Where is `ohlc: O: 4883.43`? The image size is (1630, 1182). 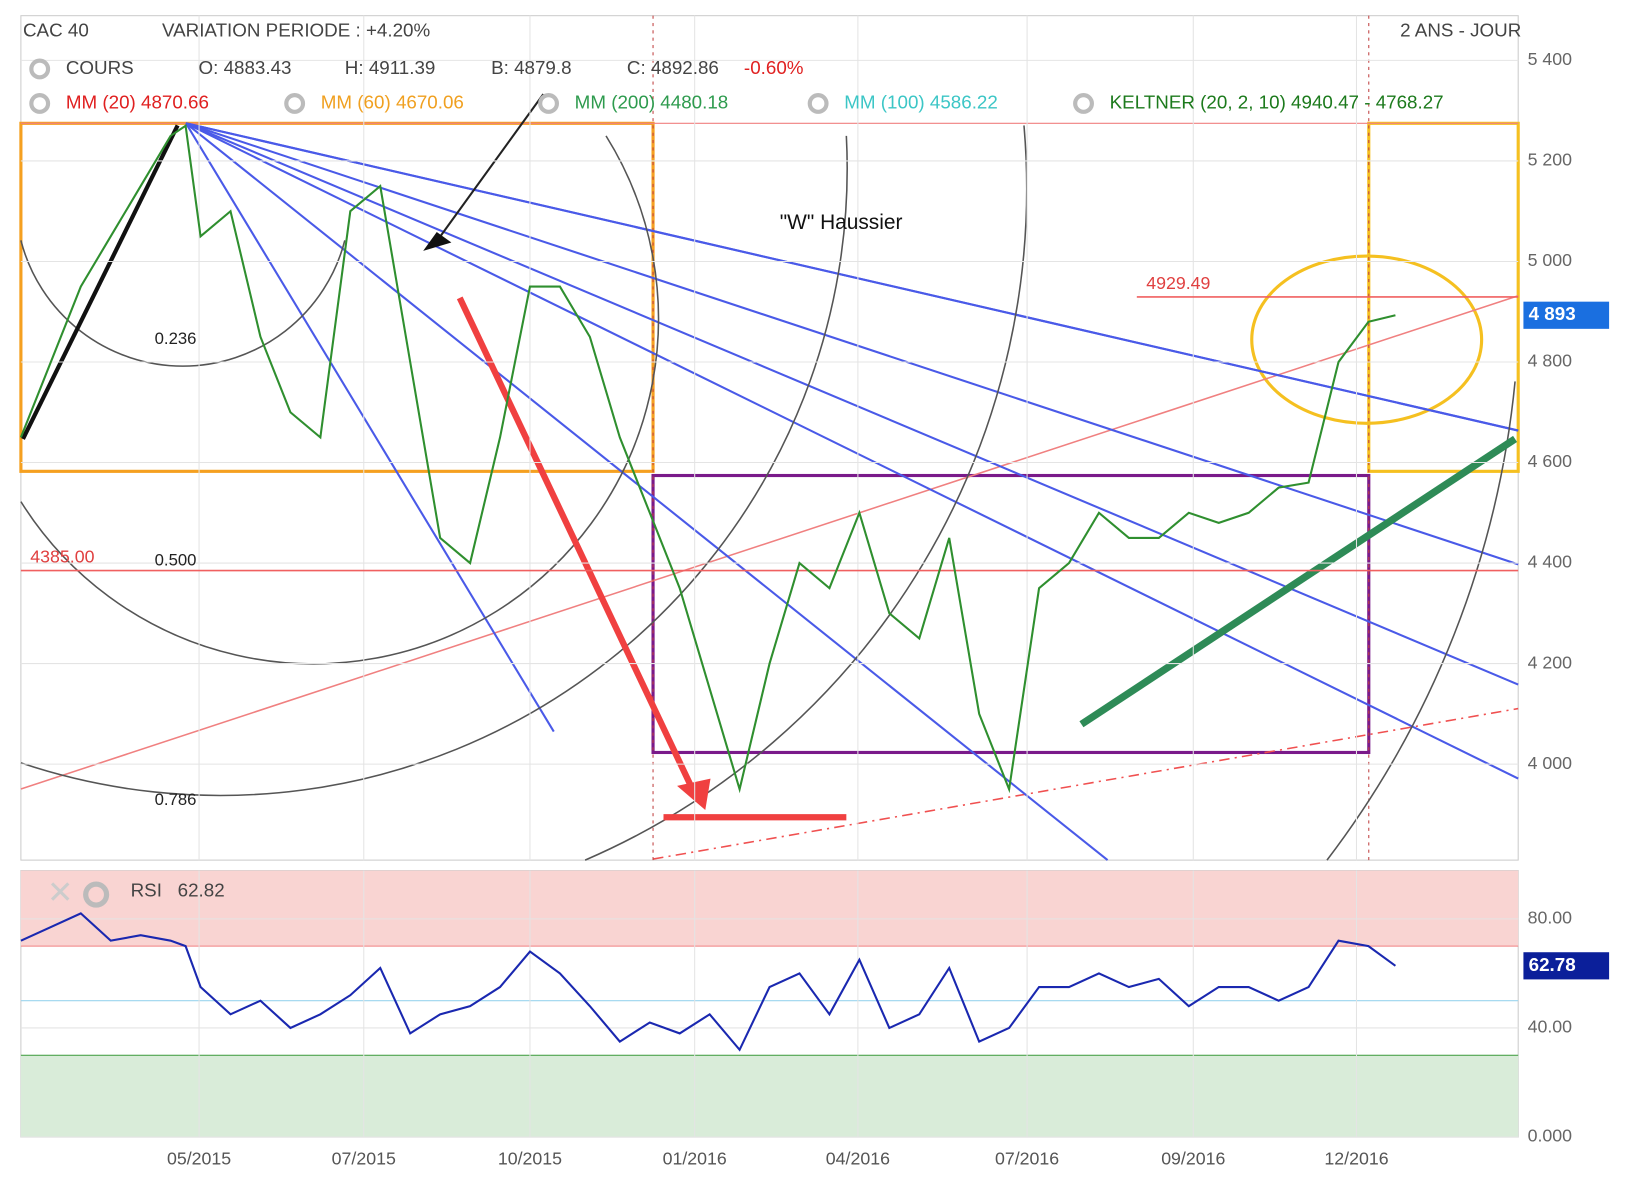 ohlc: O: 4883.43 is located at coordinates (245, 67).